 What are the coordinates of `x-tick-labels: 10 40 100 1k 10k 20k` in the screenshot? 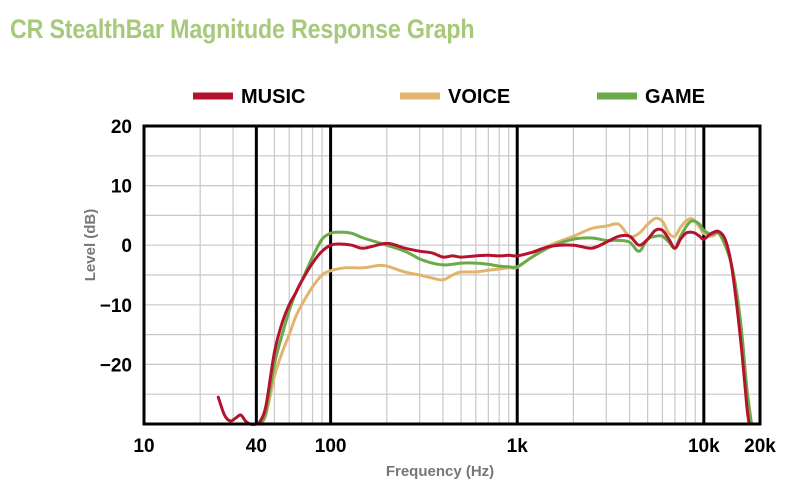 It's located at (454, 446).